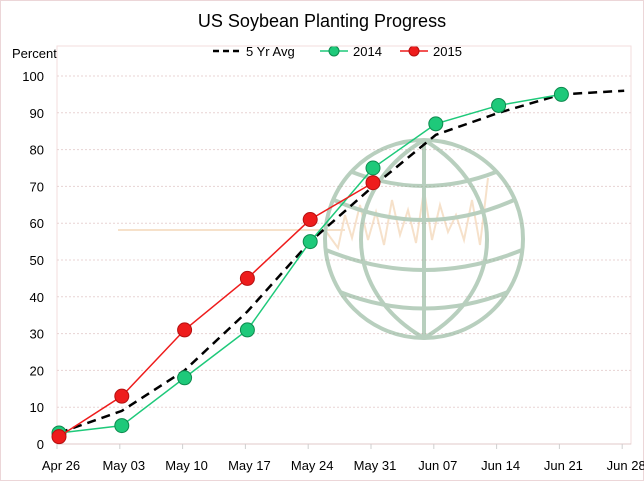 This screenshot has height=481, width=644. I want to click on x-tick-label: May 10, so click(186, 465).